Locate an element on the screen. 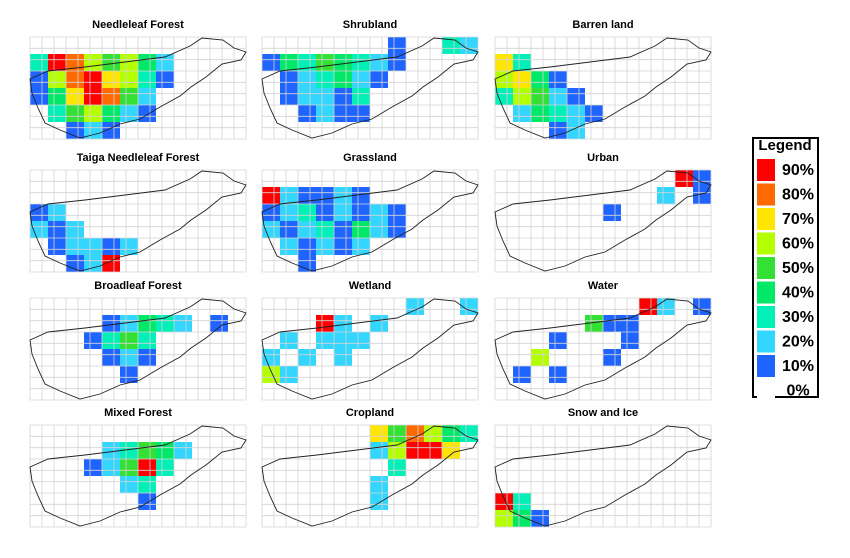 Image resolution: width=850 pixels, height=558 pixels. legend-label: 10% is located at coordinates (798, 366).